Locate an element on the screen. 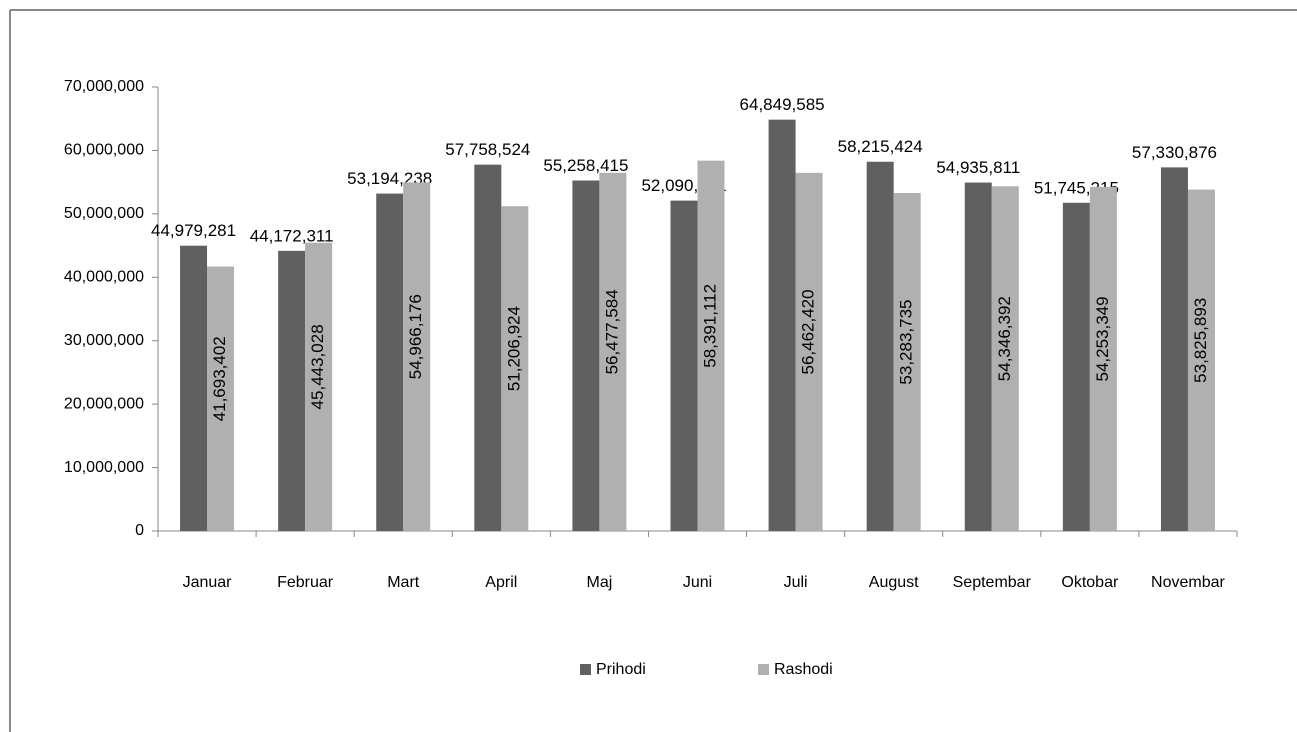 The height and width of the screenshot is (732, 1297). y-tick-label: 30,000,000 is located at coordinates (104, 340).